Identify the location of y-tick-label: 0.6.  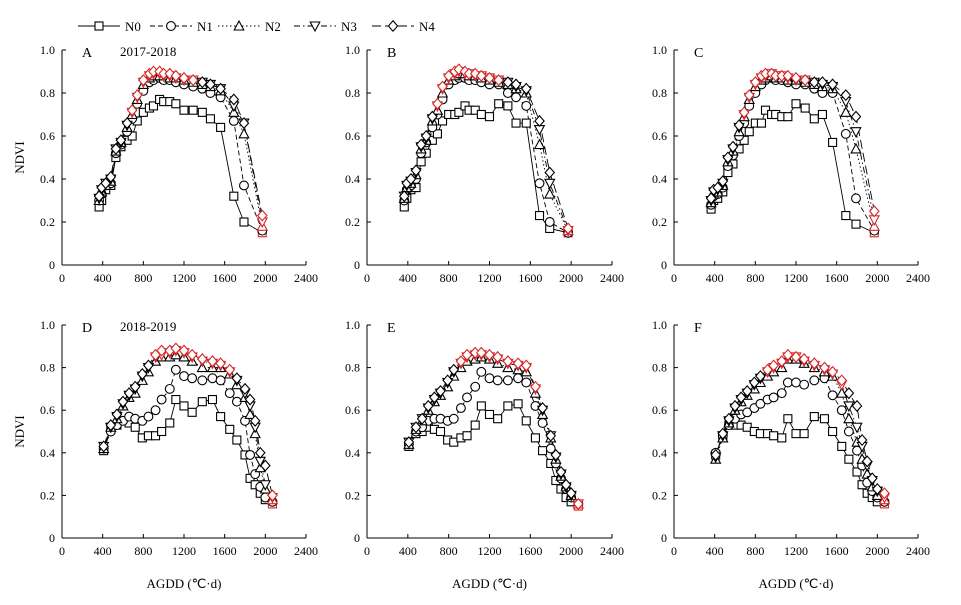
(659, 410).